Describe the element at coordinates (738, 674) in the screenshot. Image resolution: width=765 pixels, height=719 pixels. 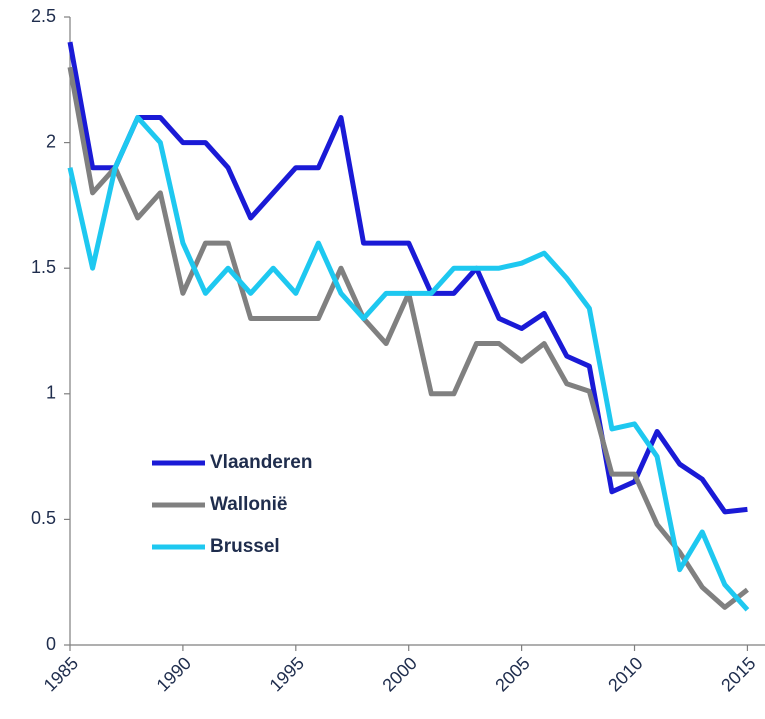
I see `x-tick-label: 2015` at that location.